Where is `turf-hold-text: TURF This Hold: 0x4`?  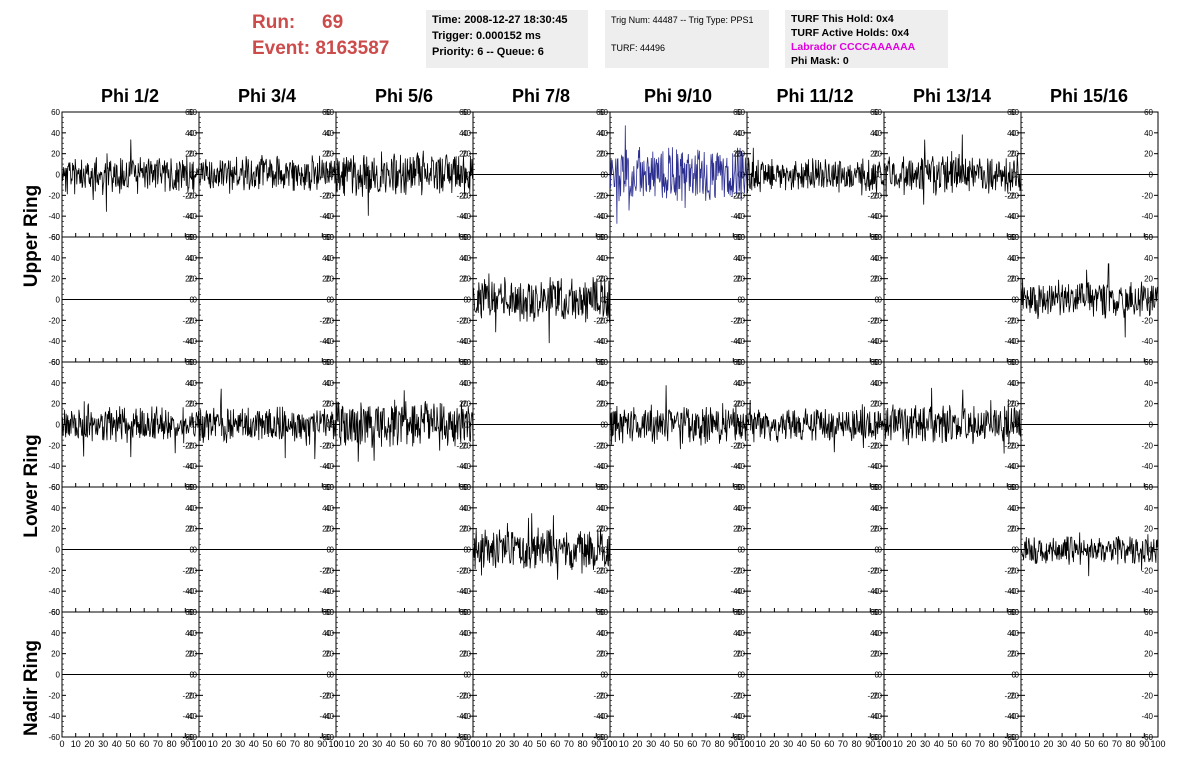 turf-hold-text: TURF This Hold: 0x4 is located at coordinates (842, 19).